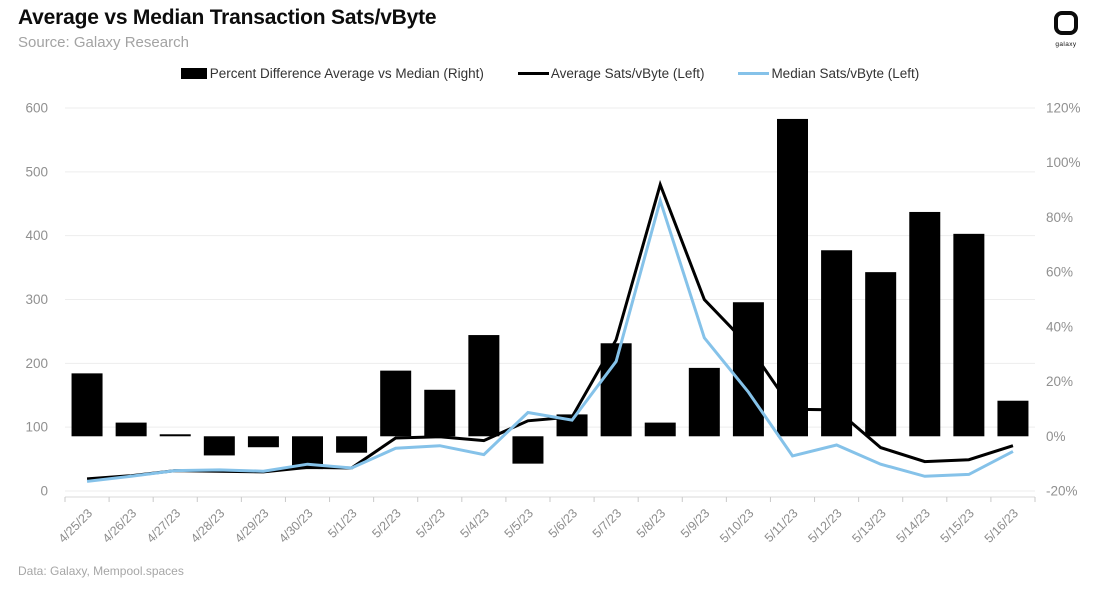 Image resolution: width=1100 pixels, height=589 pixels. Describe the element at coordinates (845, 73) in the screenshot. I see `legend-label: Median Sats/vByte (Left)` at that location.